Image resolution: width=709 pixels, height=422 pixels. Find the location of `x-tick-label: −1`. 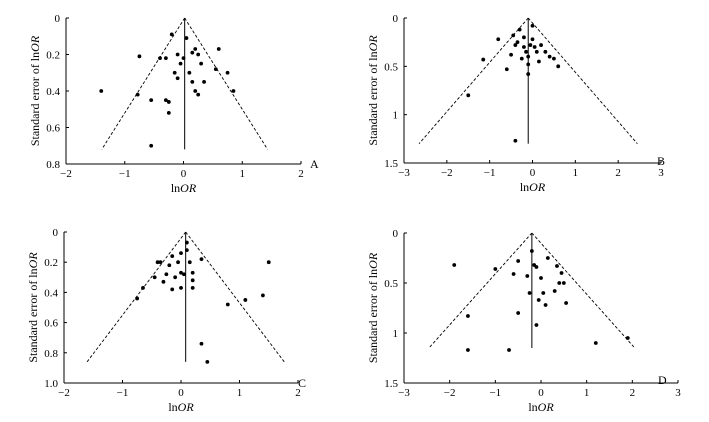

x-tick-label: −1 is located at coordinates (490, 173).